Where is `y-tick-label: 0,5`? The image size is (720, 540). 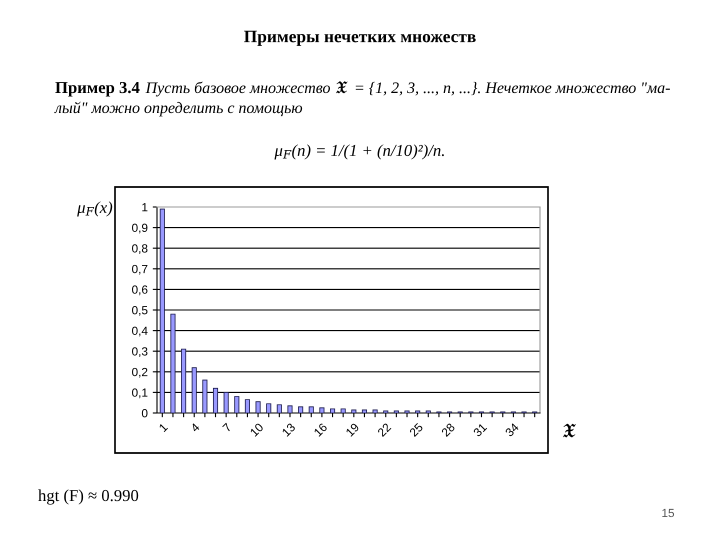
y-tick-label: 0,5 is located at coordinates (140, 311).